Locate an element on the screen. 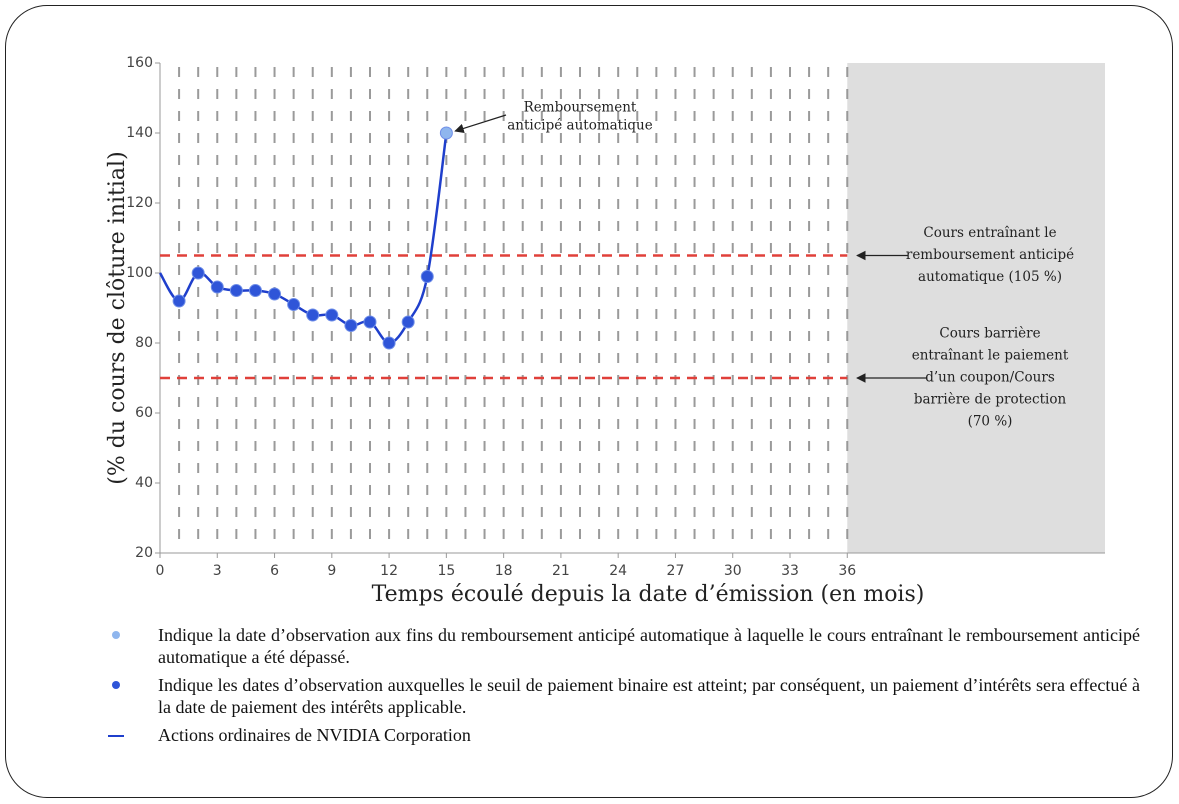 This screenshot has width=1179, height=804. reference-label: Cours barrière is located at coordinates (989, 334).